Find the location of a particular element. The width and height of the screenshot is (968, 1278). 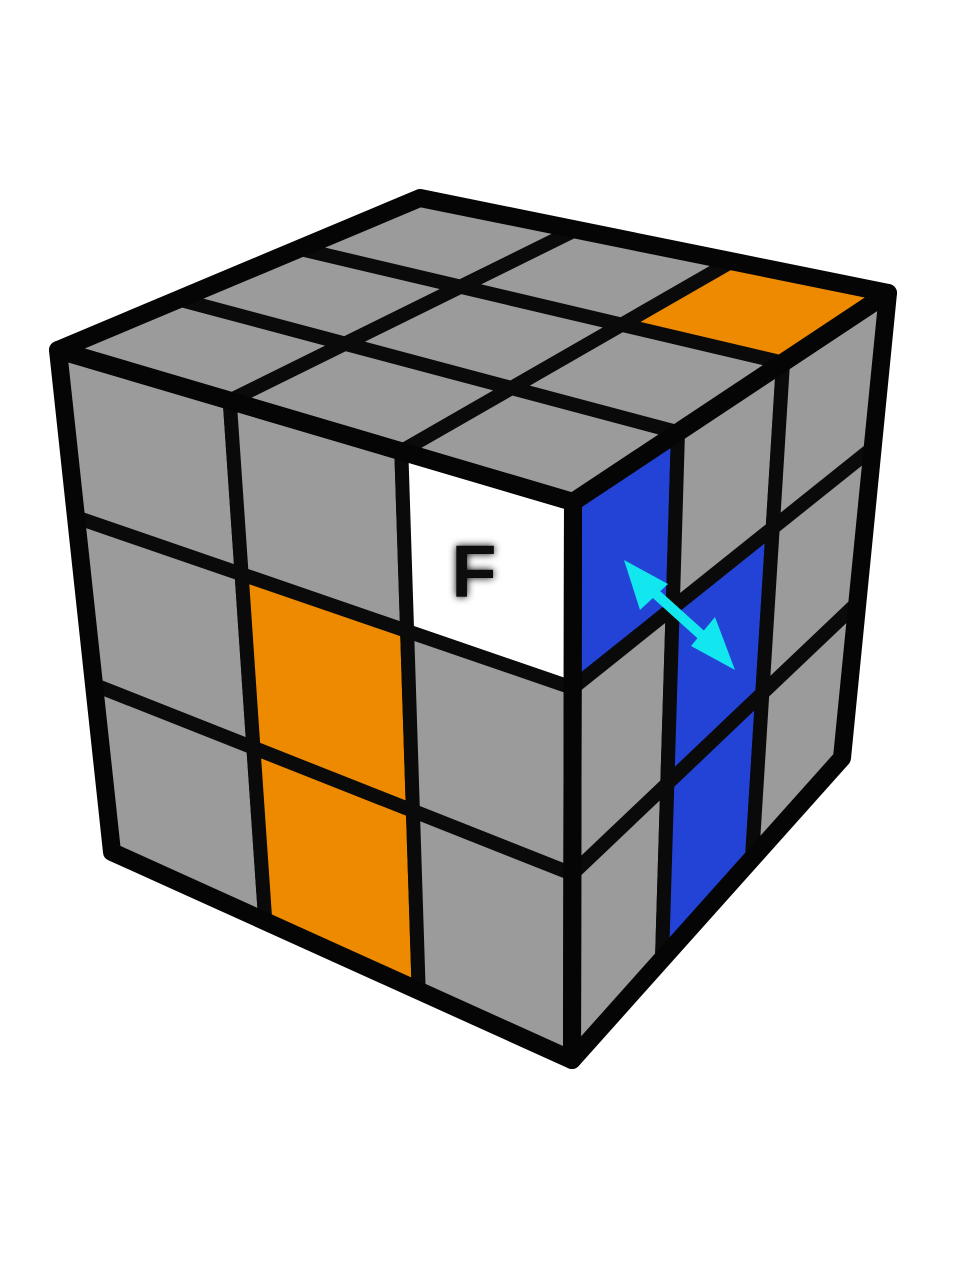

swap-arrow is located at coordinates (679, 615).